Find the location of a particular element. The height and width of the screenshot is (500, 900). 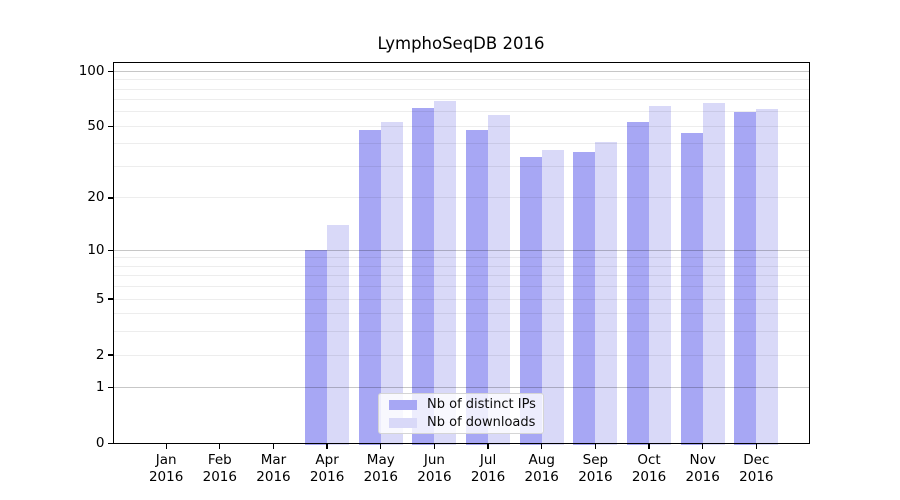

x-tick-apr is located at coordinates (327, 446).